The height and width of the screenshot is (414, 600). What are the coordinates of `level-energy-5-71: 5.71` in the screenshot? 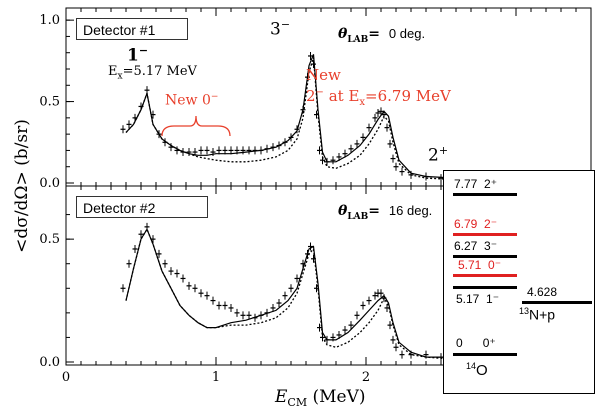 It's located at (470, 265).